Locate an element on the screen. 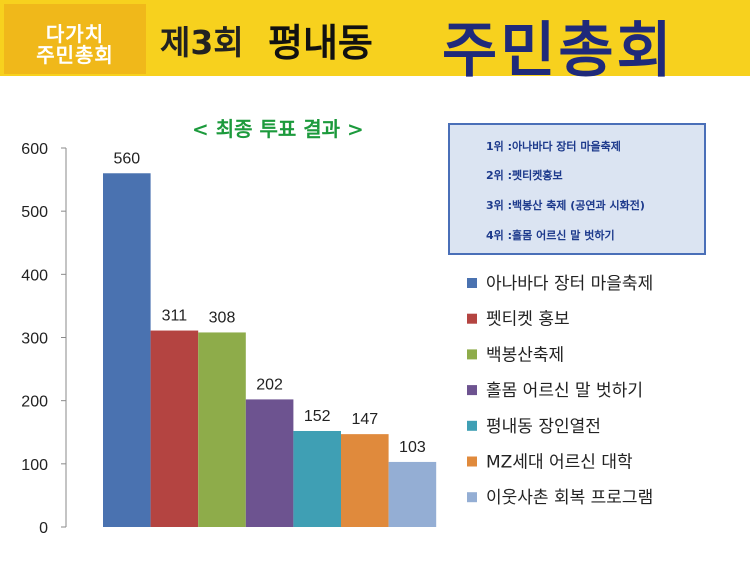  y-tick-label: 400 is located at coordinates (34, 275).